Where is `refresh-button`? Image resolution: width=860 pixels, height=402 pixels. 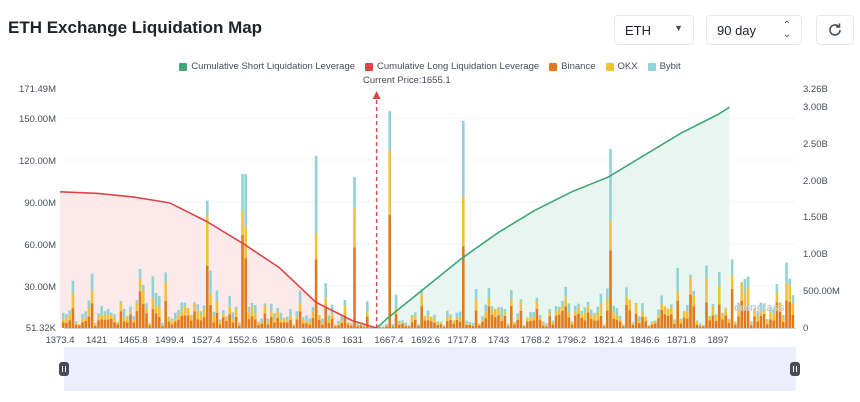 refresh-button is located at coordinates (835, 30).